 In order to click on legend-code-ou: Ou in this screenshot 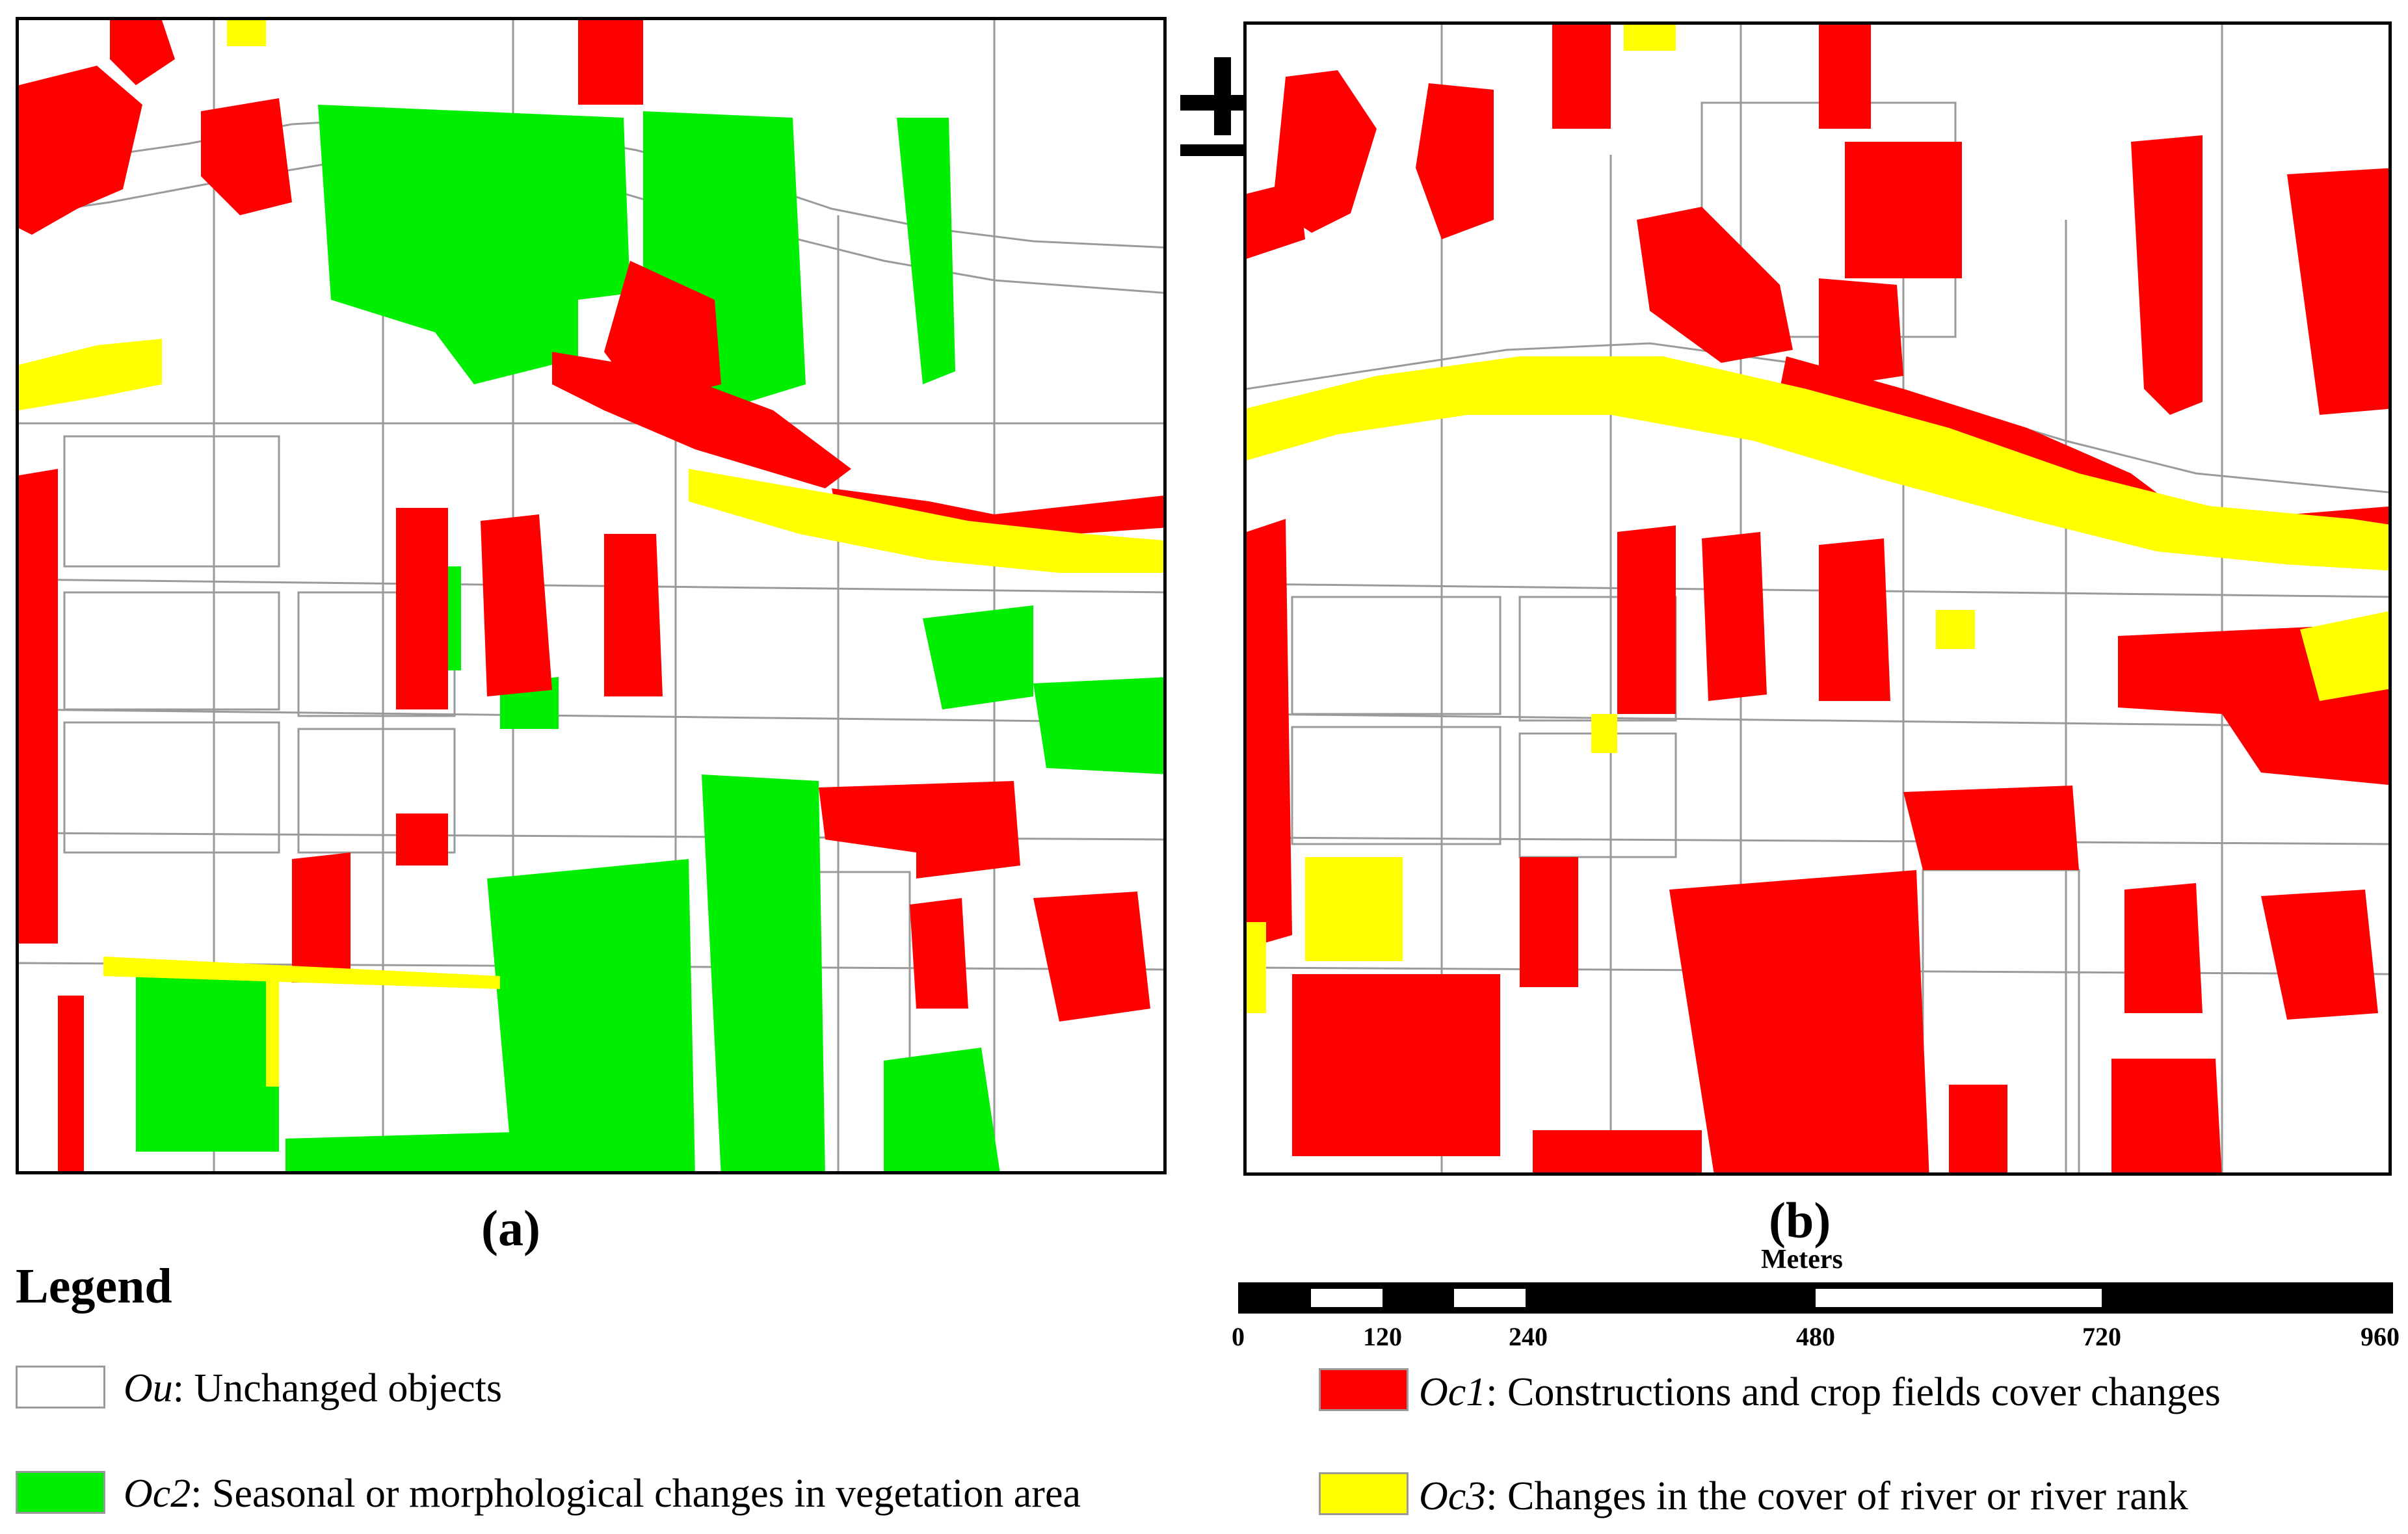, I will do `click(148, 1388)`.